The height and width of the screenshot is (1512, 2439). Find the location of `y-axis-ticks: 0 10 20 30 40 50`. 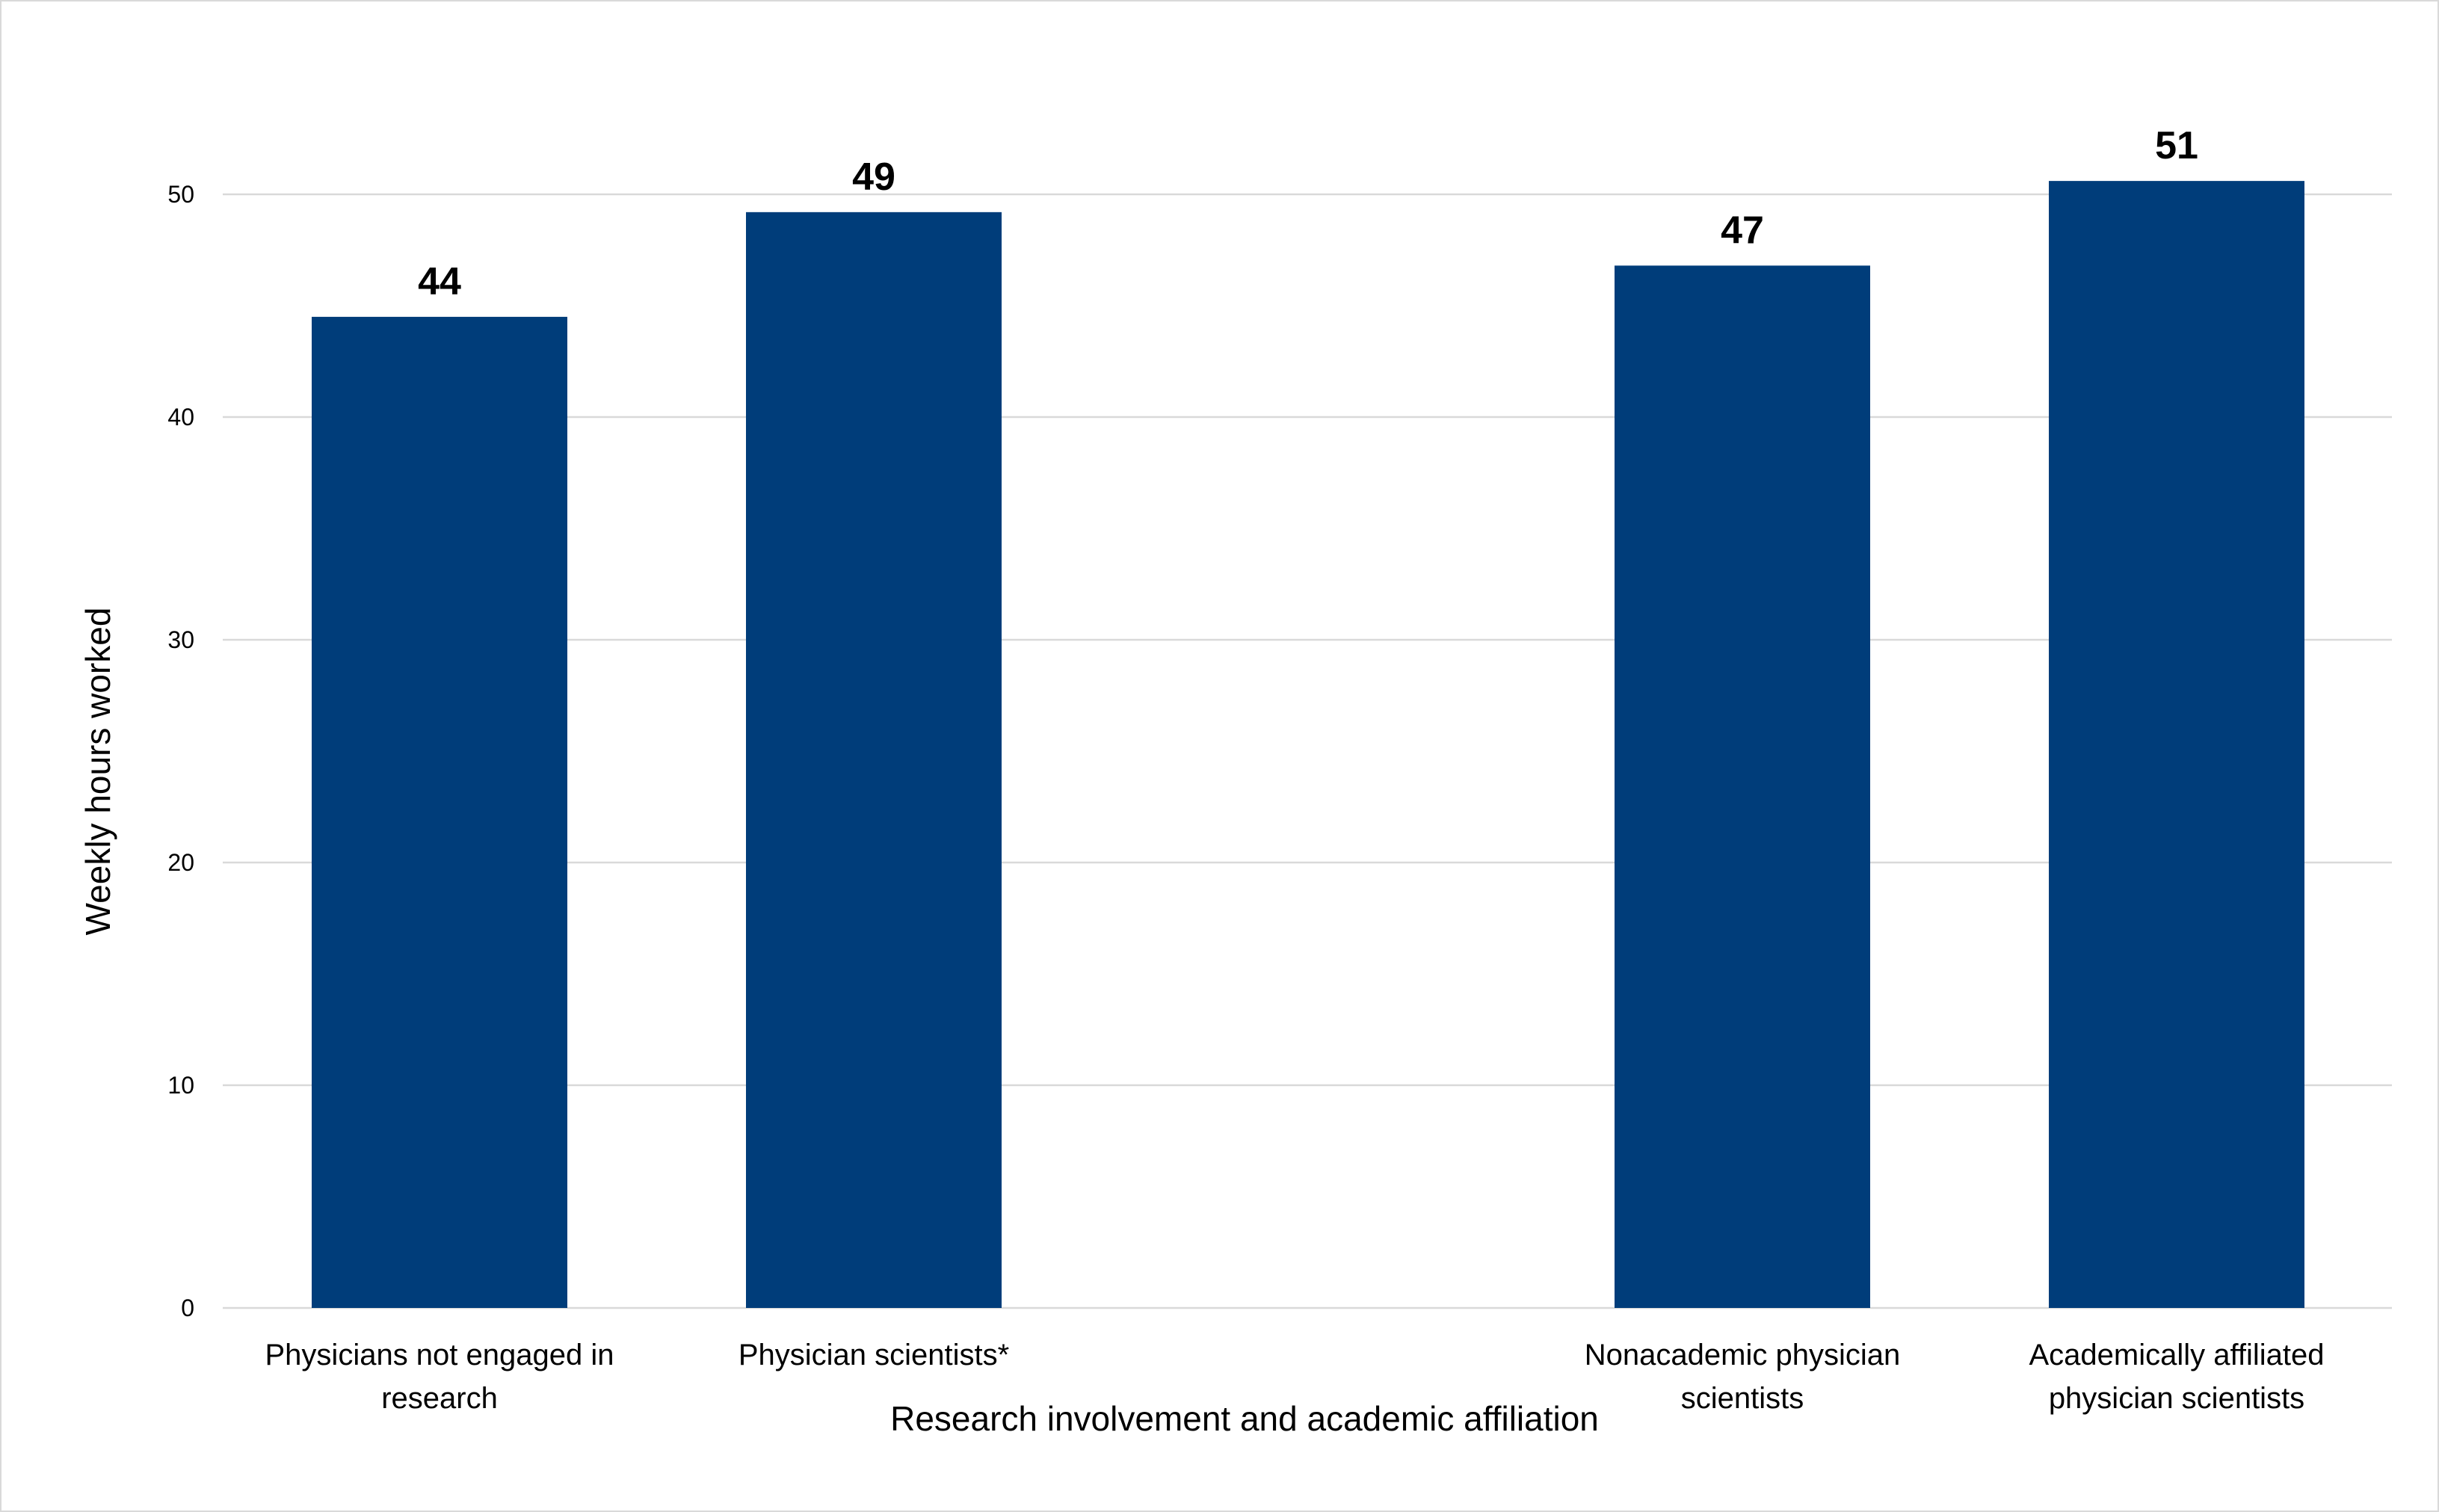

y-axis-ticks: 0 10 20 30 40 50 is located at coordinates (180, 751).